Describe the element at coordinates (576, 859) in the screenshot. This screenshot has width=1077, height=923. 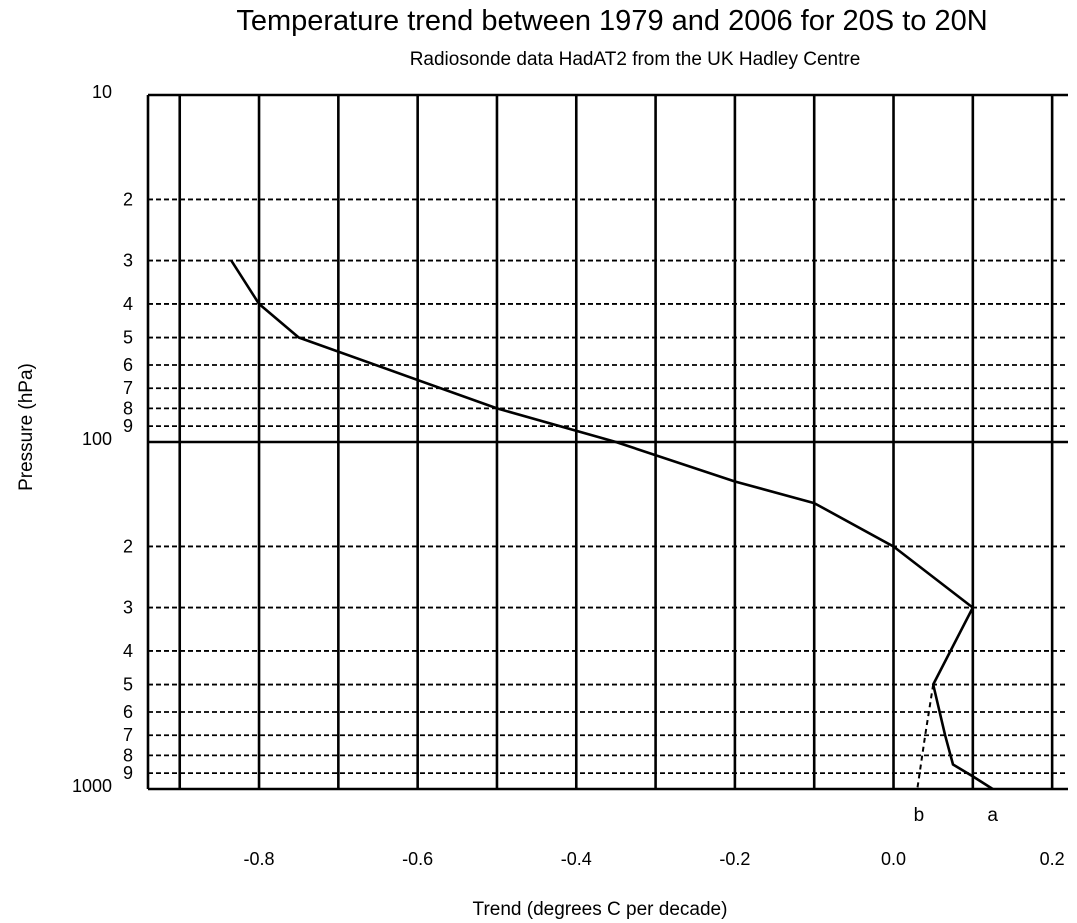
I see `x-tick-label: -0.4` at that location.